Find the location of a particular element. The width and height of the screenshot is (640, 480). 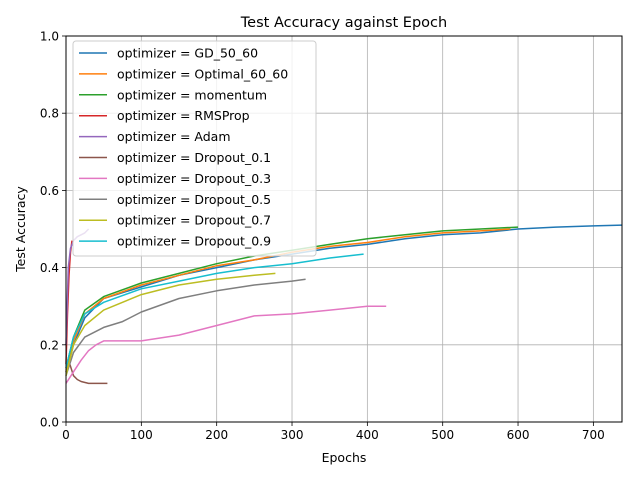

x-tick-label: 600 is located at coordinates (518, 435).